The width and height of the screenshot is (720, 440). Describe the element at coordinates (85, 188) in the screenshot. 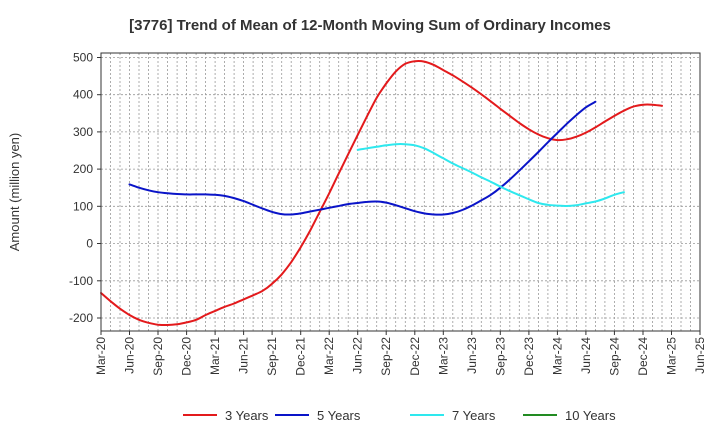

I see `y-axis-ticks: -200 -100 0 100 200 300 400 500` at that location.